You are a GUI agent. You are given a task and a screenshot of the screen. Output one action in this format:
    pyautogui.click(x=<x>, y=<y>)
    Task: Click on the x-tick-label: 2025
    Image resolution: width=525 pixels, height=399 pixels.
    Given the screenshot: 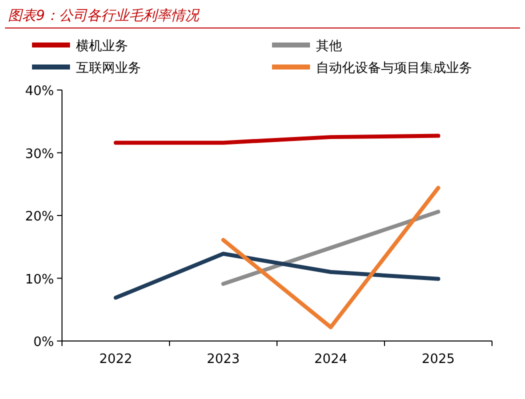 What is the action you would take?
    pyautogui.click(x=438, y=359)
    